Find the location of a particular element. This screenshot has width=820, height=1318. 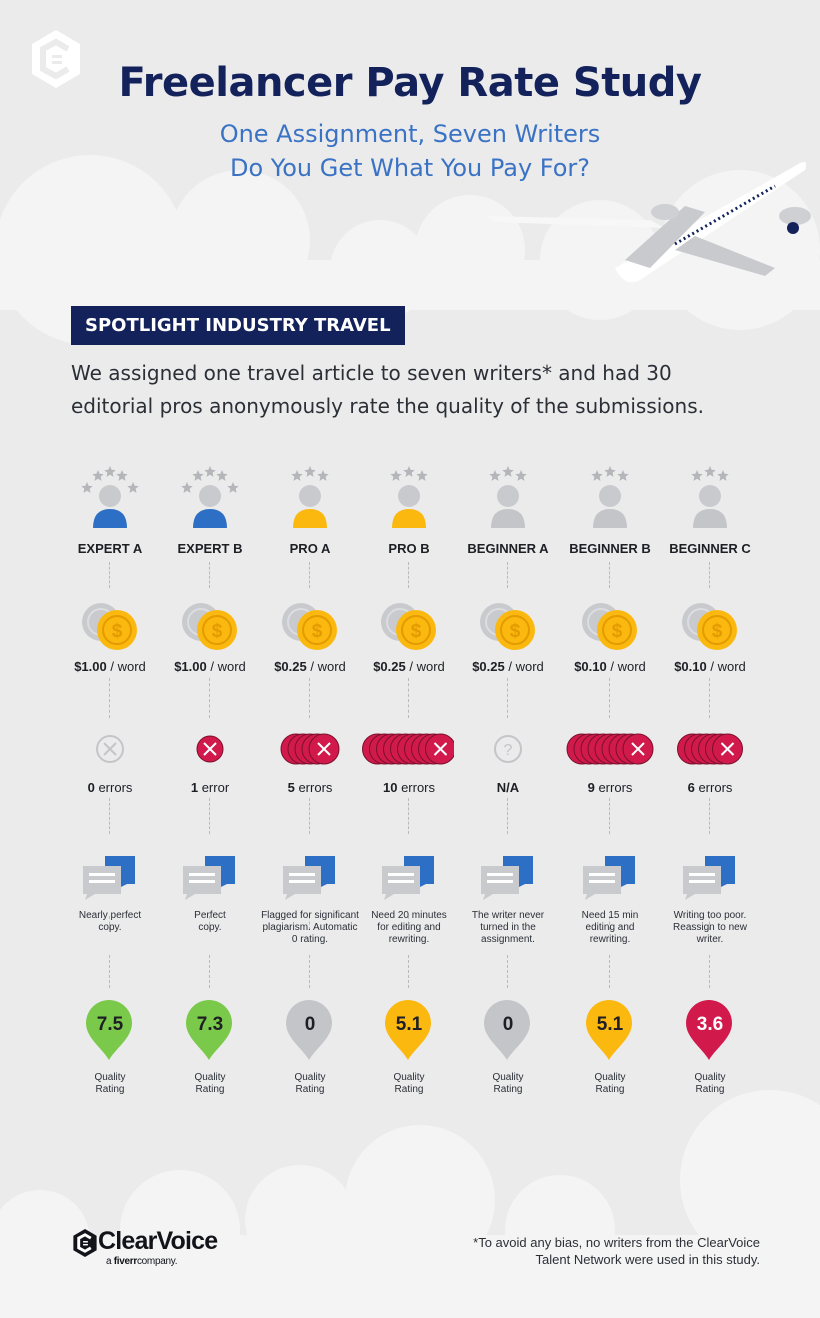

brand-name: ClearVoice is located at coordinates (158, 1241).